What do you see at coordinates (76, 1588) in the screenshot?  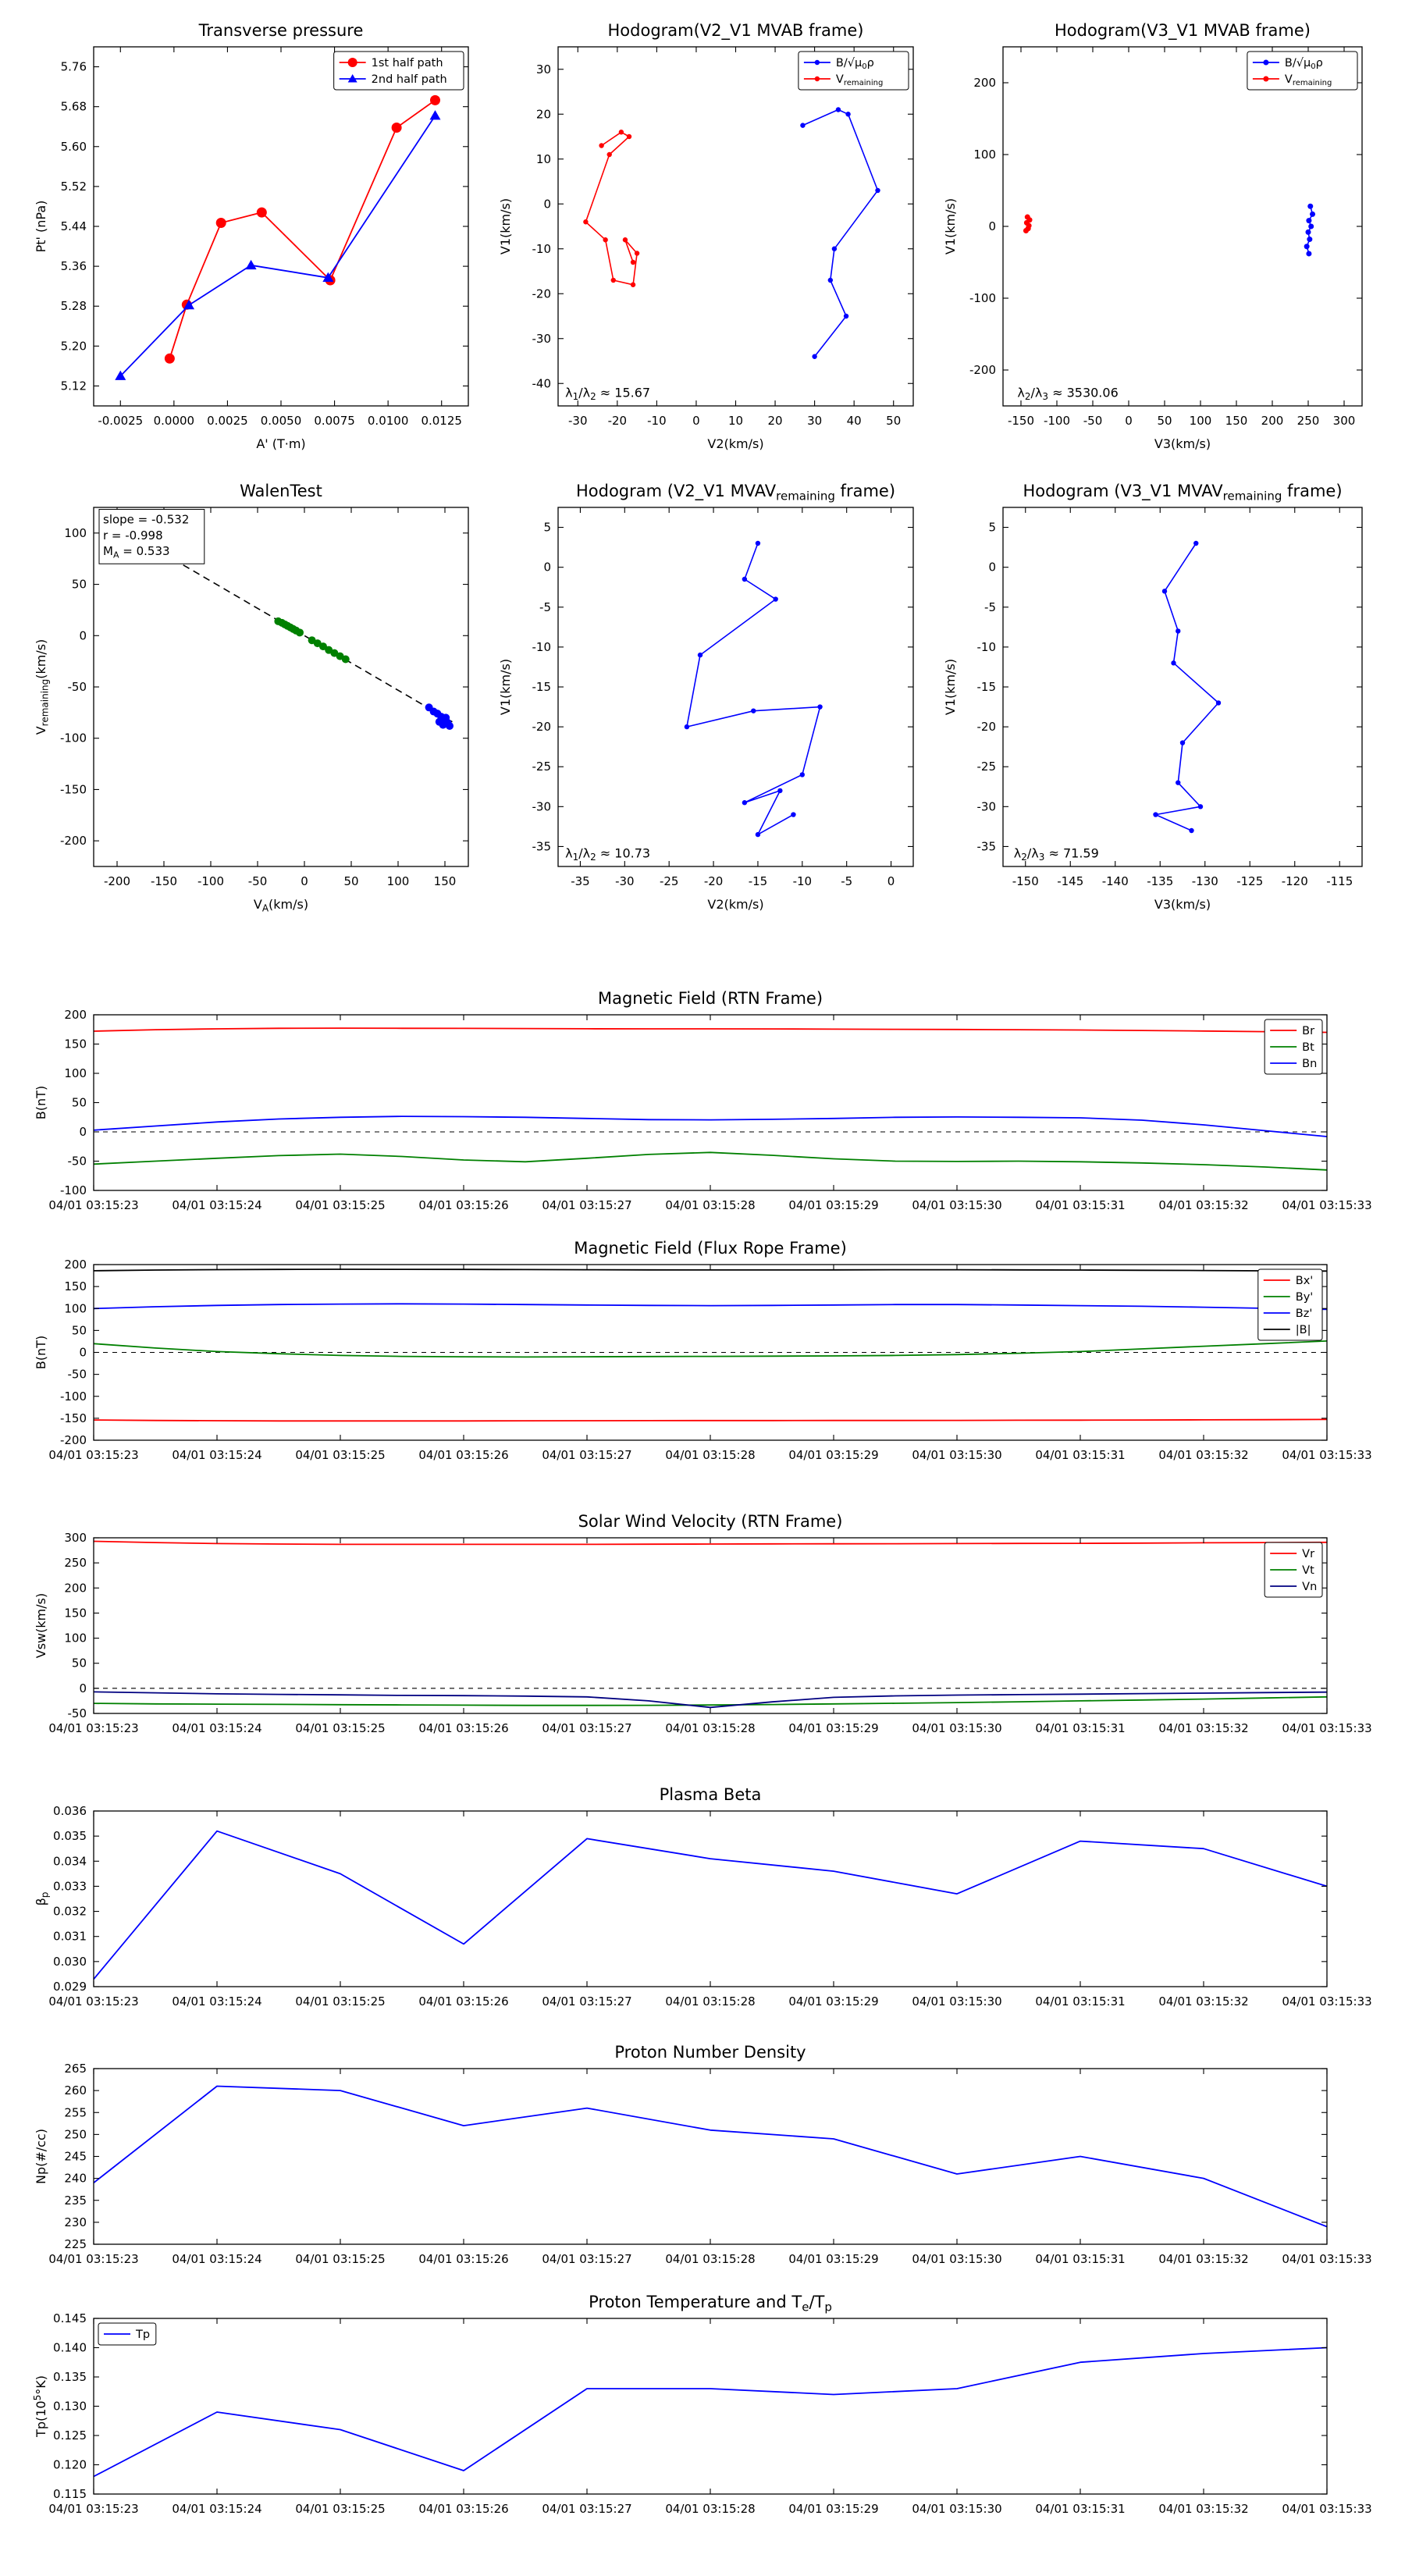 I see `svg-text: 200` at bounding box center [76, 1588].